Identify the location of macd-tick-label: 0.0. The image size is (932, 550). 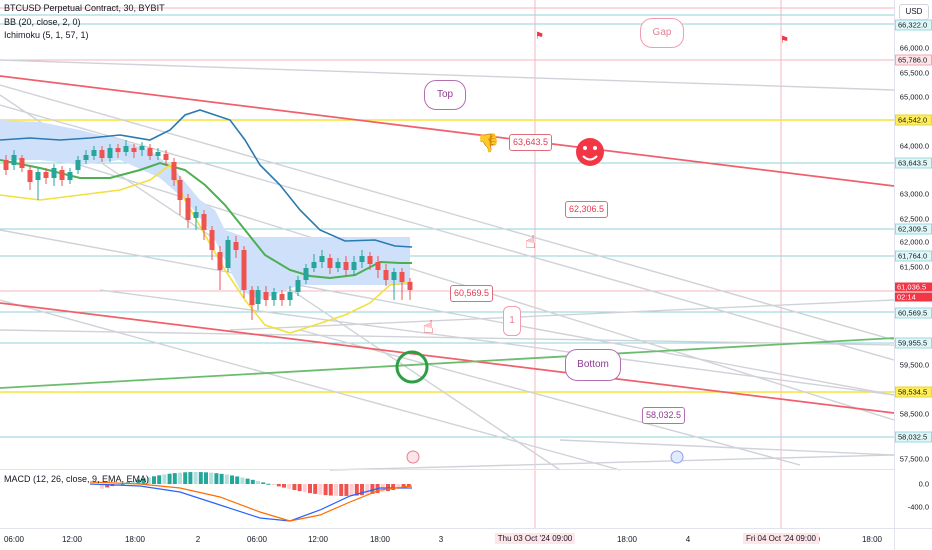
(923, 484).